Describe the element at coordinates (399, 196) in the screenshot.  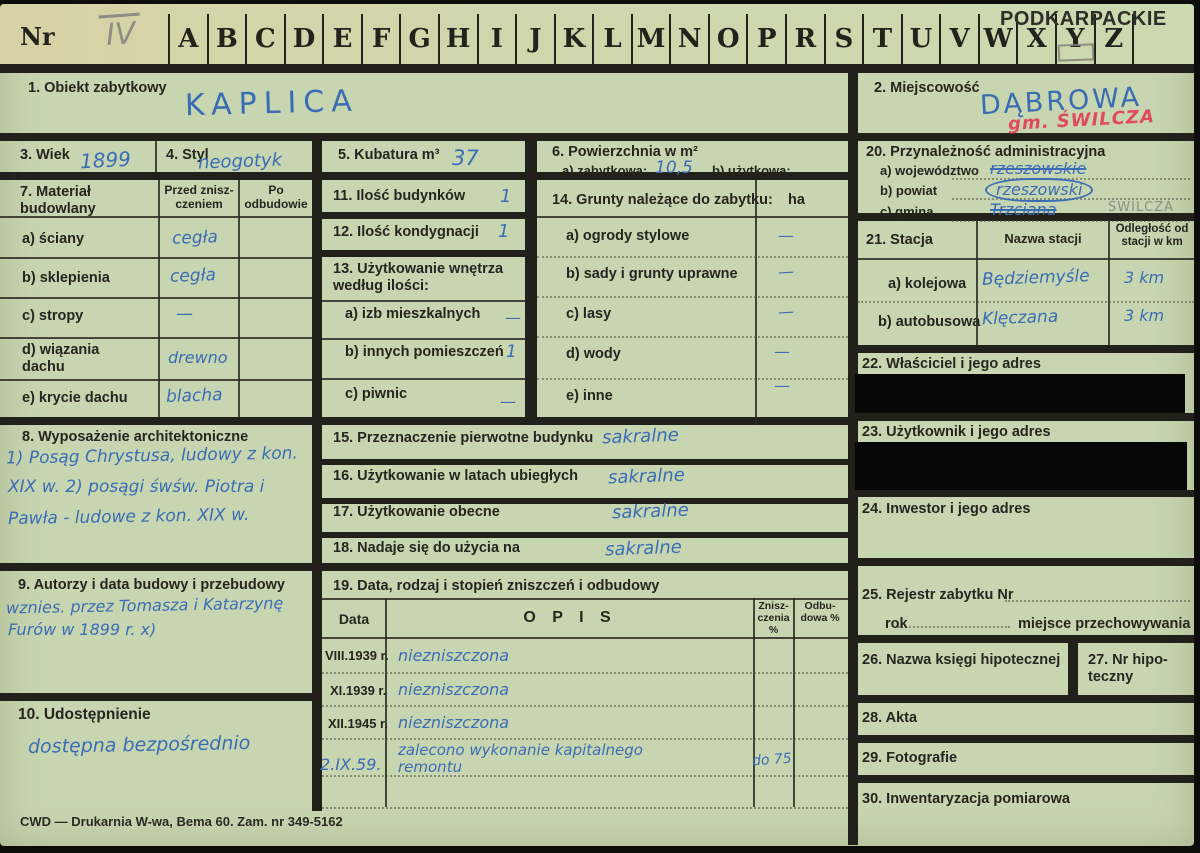
I see `field-11-label: 11. Ilość budynków` at that location.